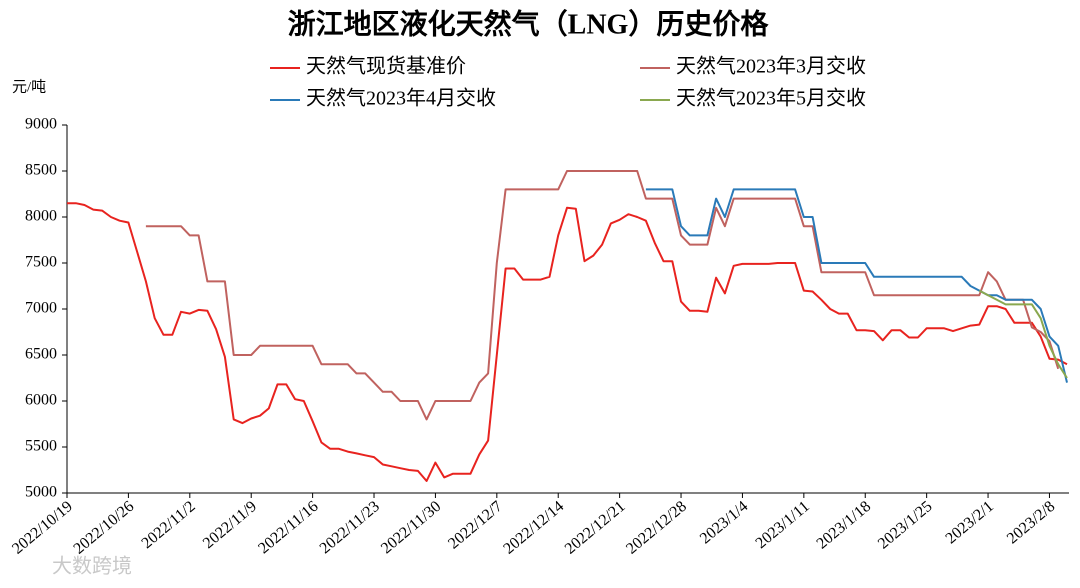 The width and height of the screenshot is (1080, 588). Describe the element at coordinates (41, 446) in the screenshot. I see `y-tick-label: 5500` at that location.